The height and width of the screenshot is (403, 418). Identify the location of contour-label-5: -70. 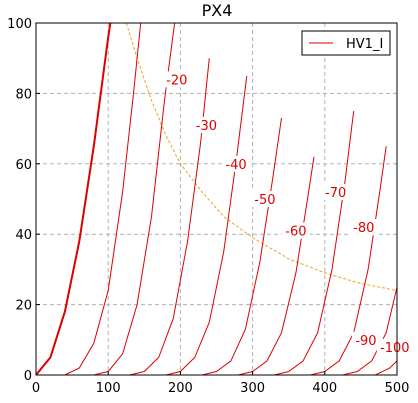
(335, 193).